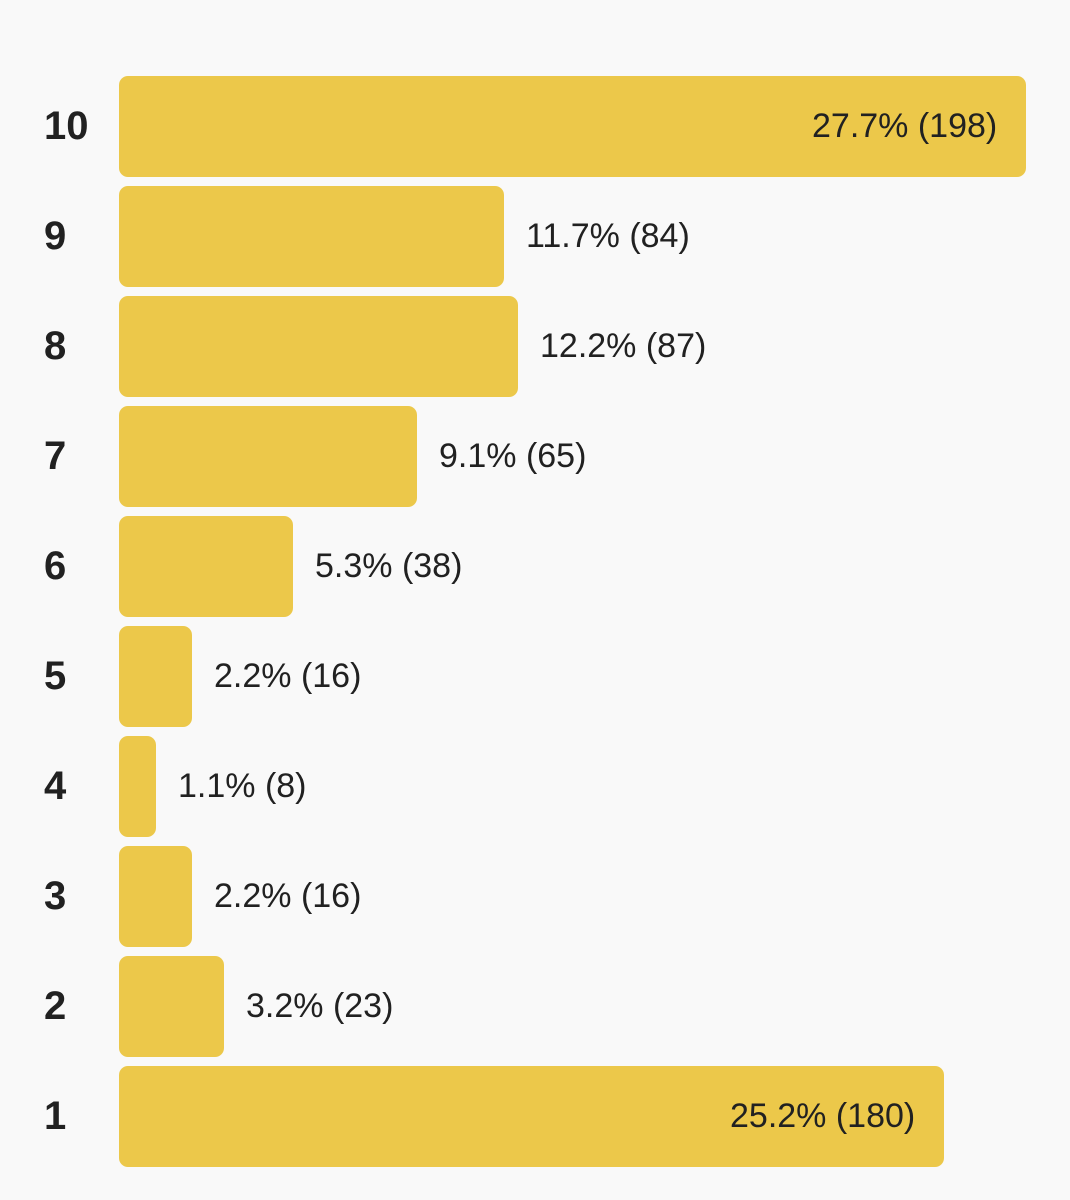 Image resolution: width=1070 pixels, height=1200 pixels. I want to click on bar-row-10: 10 27.7% (198), so click(535, 126).